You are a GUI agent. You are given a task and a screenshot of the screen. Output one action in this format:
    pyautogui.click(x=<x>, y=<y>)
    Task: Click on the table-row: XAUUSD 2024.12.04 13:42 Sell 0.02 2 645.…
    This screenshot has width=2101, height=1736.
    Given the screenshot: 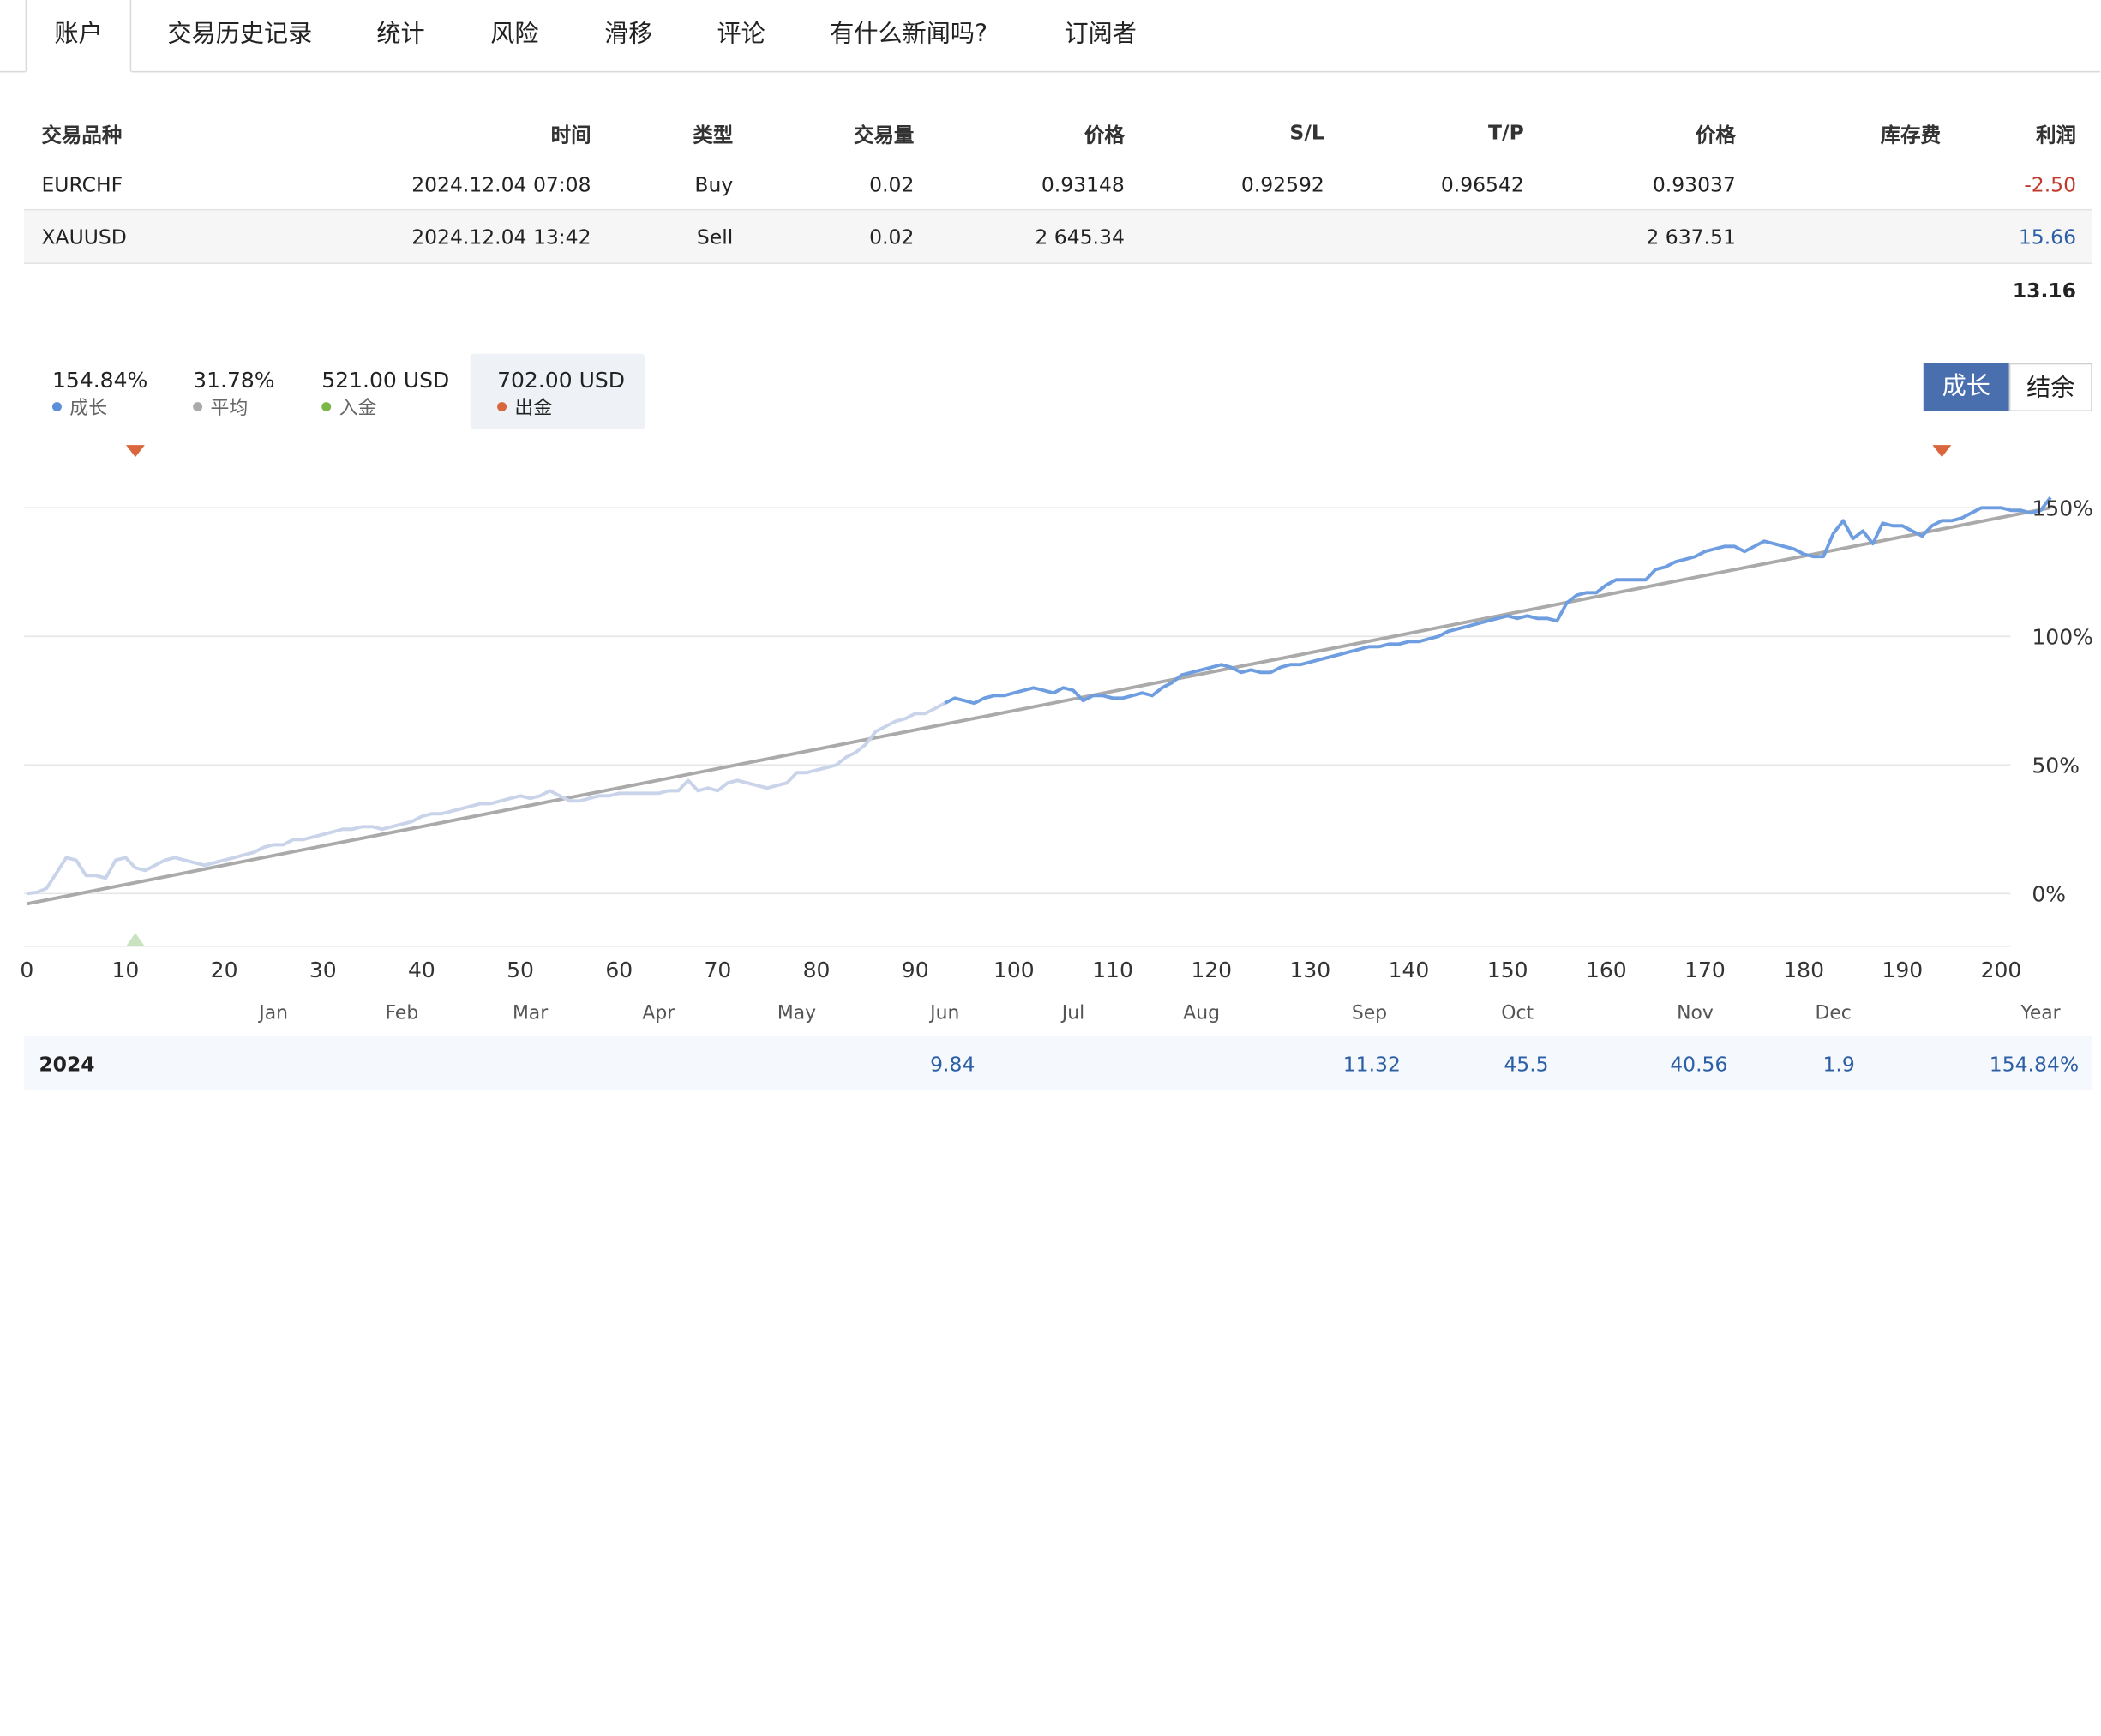 What is the action you would take?
    pyautogui.click(x=1058, y=236)
    